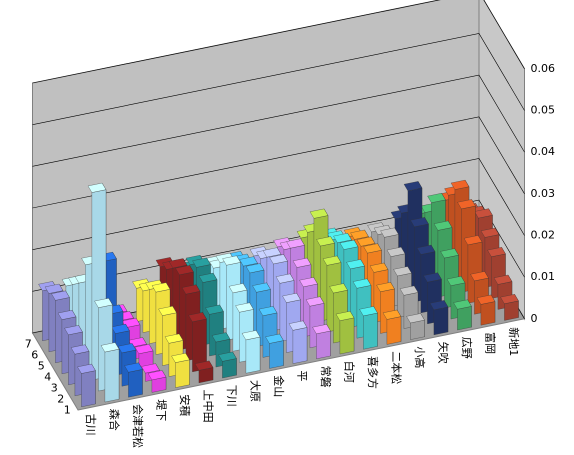  What do you see at coordinates (90, 425) in the screenshot?
I see `x-tick-label: 古川` at bounding box center [90, 425].